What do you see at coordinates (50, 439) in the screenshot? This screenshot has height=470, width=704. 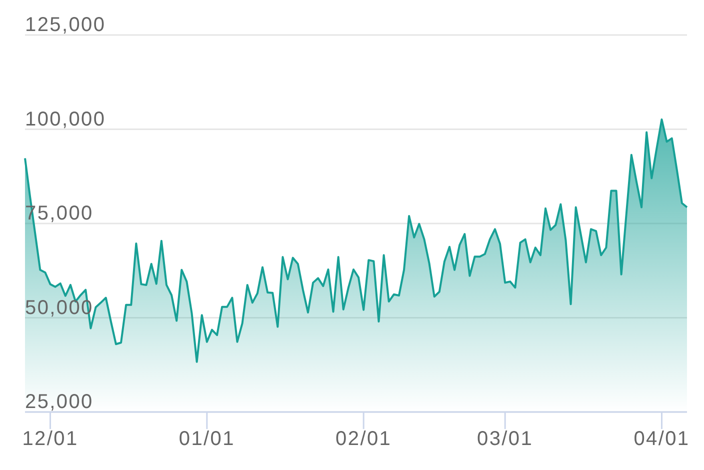 I see `x-tick-label: 12/01` at bounding box center [50, 439].